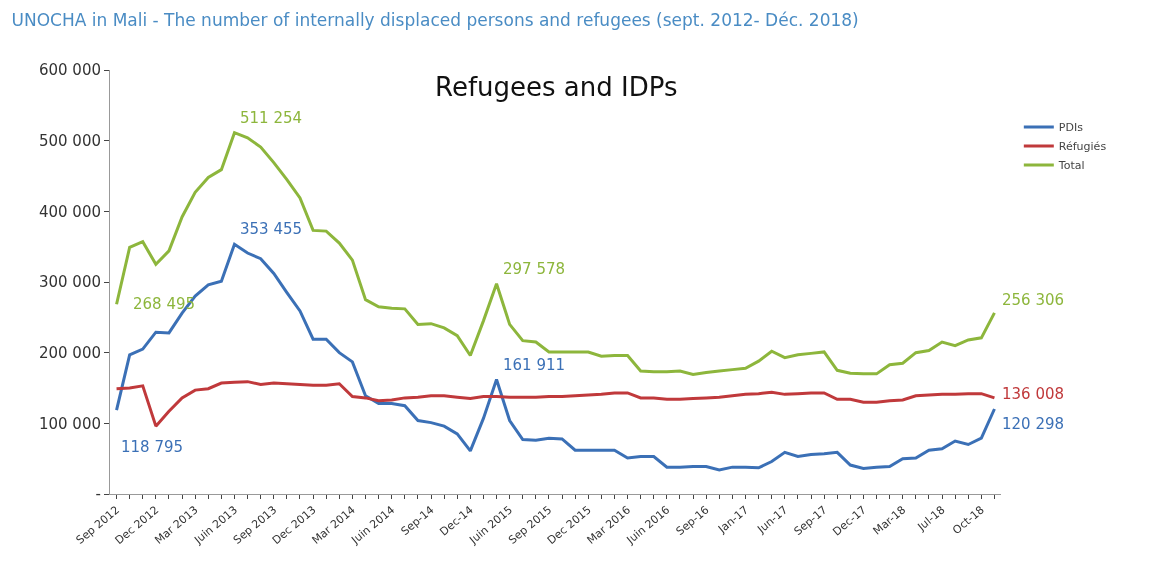 The image size is (1151, 569). What do you see at coordinates (271, 118) in the screenshot?
I see `data-label: 511 254` at bounding box center [271, 118].